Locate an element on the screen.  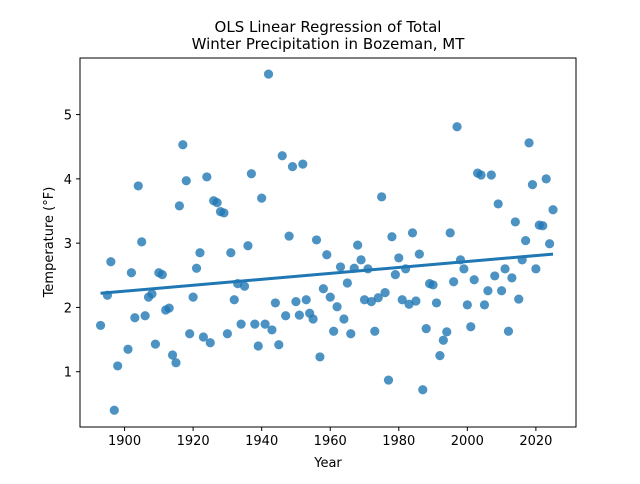
y-tick-label: 2 is located at coordinates (68, 308).